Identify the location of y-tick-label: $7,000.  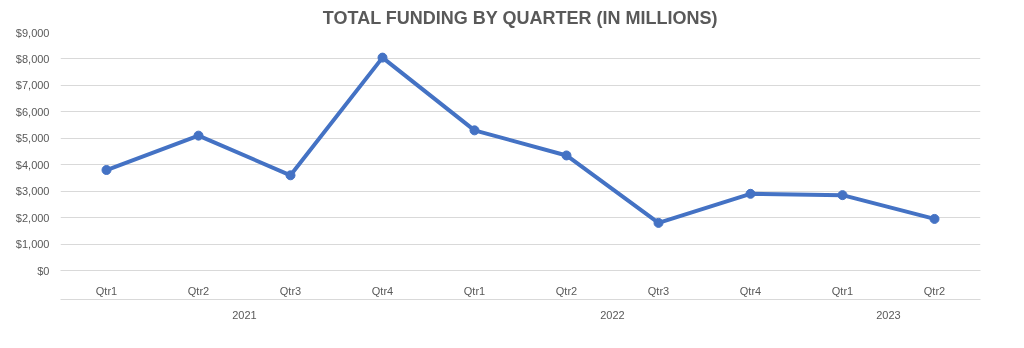
(32, 85).